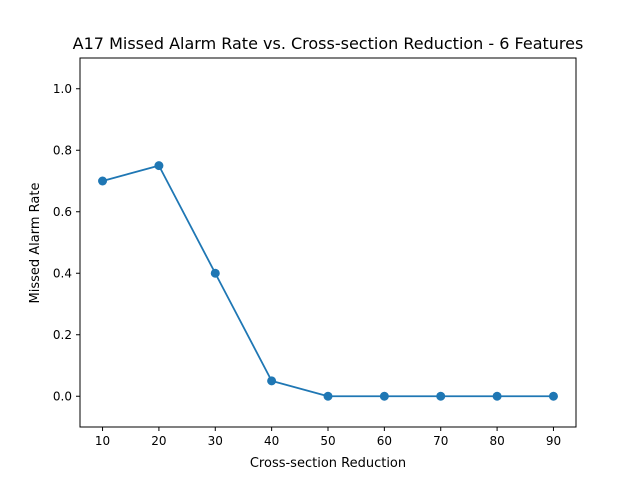 The width and height of the screenshot is (640, 480). Describe the element at coordinates (553, 441) in the screenshot. I see `x-tick-label: 90` at that location.